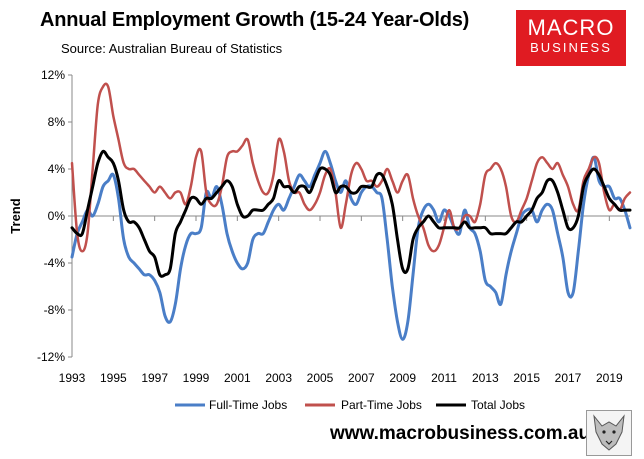 The image size is (644, 459). I want to click on wolf-logo-icon, so click(609, 433).